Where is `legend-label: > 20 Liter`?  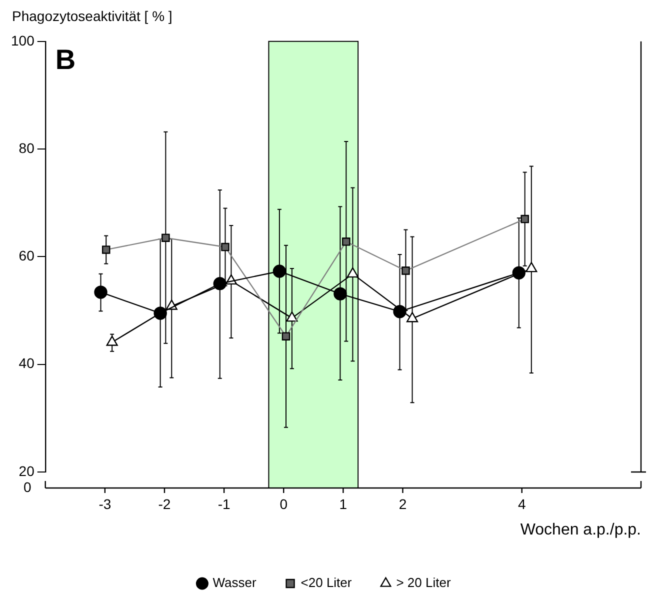
legend-label: > 20 Liter is located at coordinates (424, 582).